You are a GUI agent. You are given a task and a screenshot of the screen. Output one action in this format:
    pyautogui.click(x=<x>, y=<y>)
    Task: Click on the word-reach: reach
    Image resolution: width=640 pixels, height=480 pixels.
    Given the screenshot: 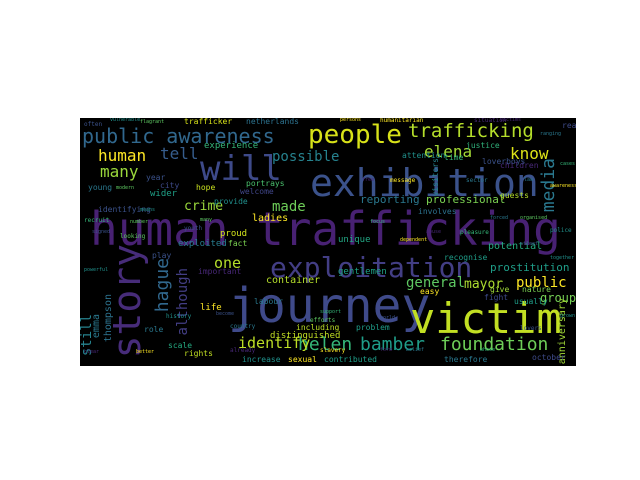 What is the action you would take?
    pyautogui.click(x=569, y=125)
    